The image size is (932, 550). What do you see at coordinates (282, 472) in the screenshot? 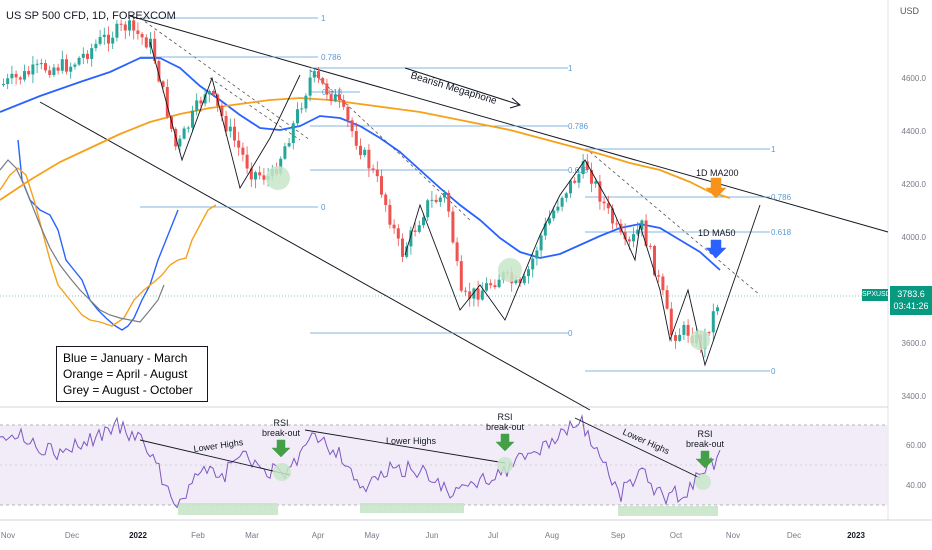
I see `rsi-highlight-circle` at bounding box center [282, 472].